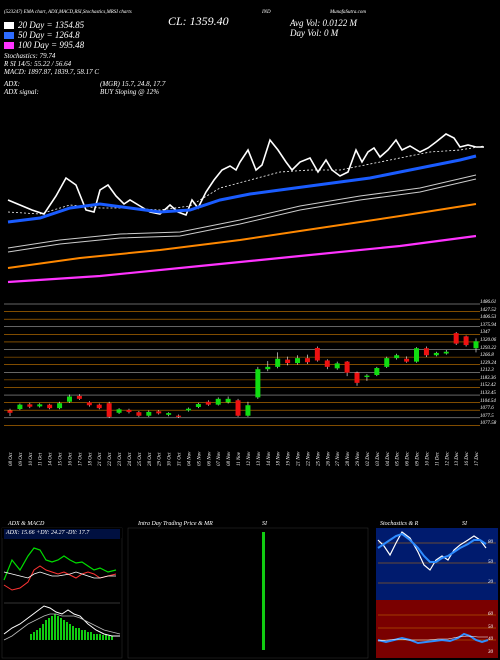 This screenshot has height=660, width=500. I want to click on stoch-tick-80: 80, so click(490, 542).